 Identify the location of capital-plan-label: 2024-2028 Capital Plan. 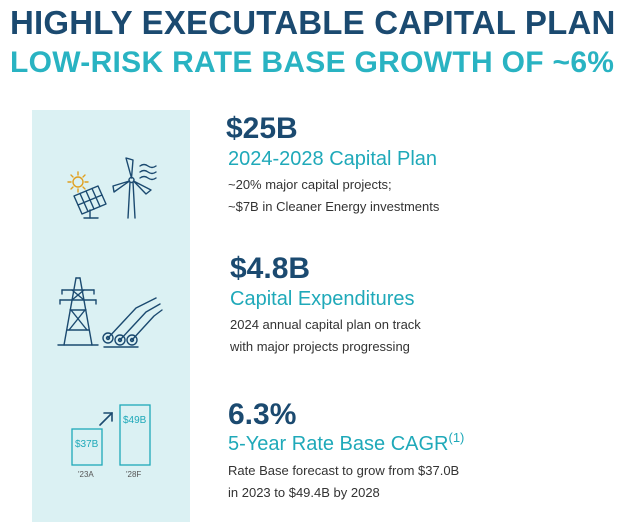
(333, 159).